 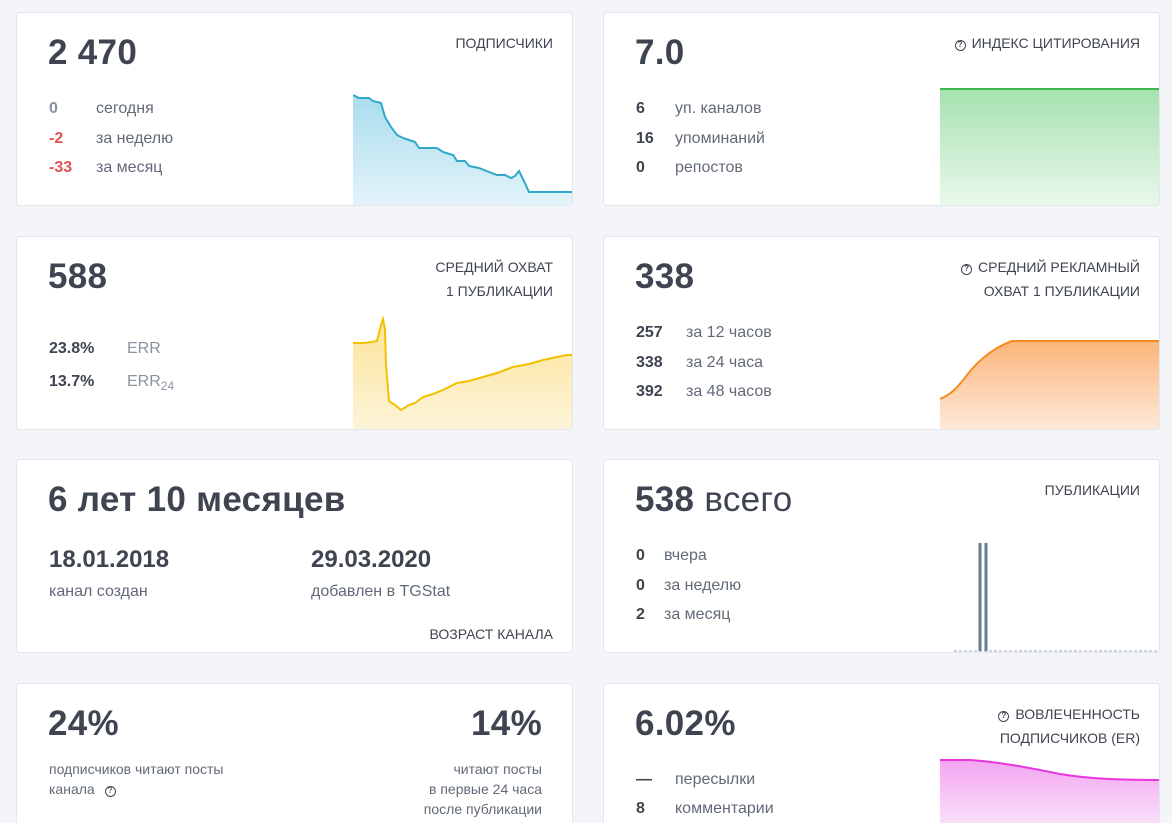 What do you see at coordinates (720, 138) in the screenshot?
I see `stat-text: упоминаний` at bounding box center [720, 138].